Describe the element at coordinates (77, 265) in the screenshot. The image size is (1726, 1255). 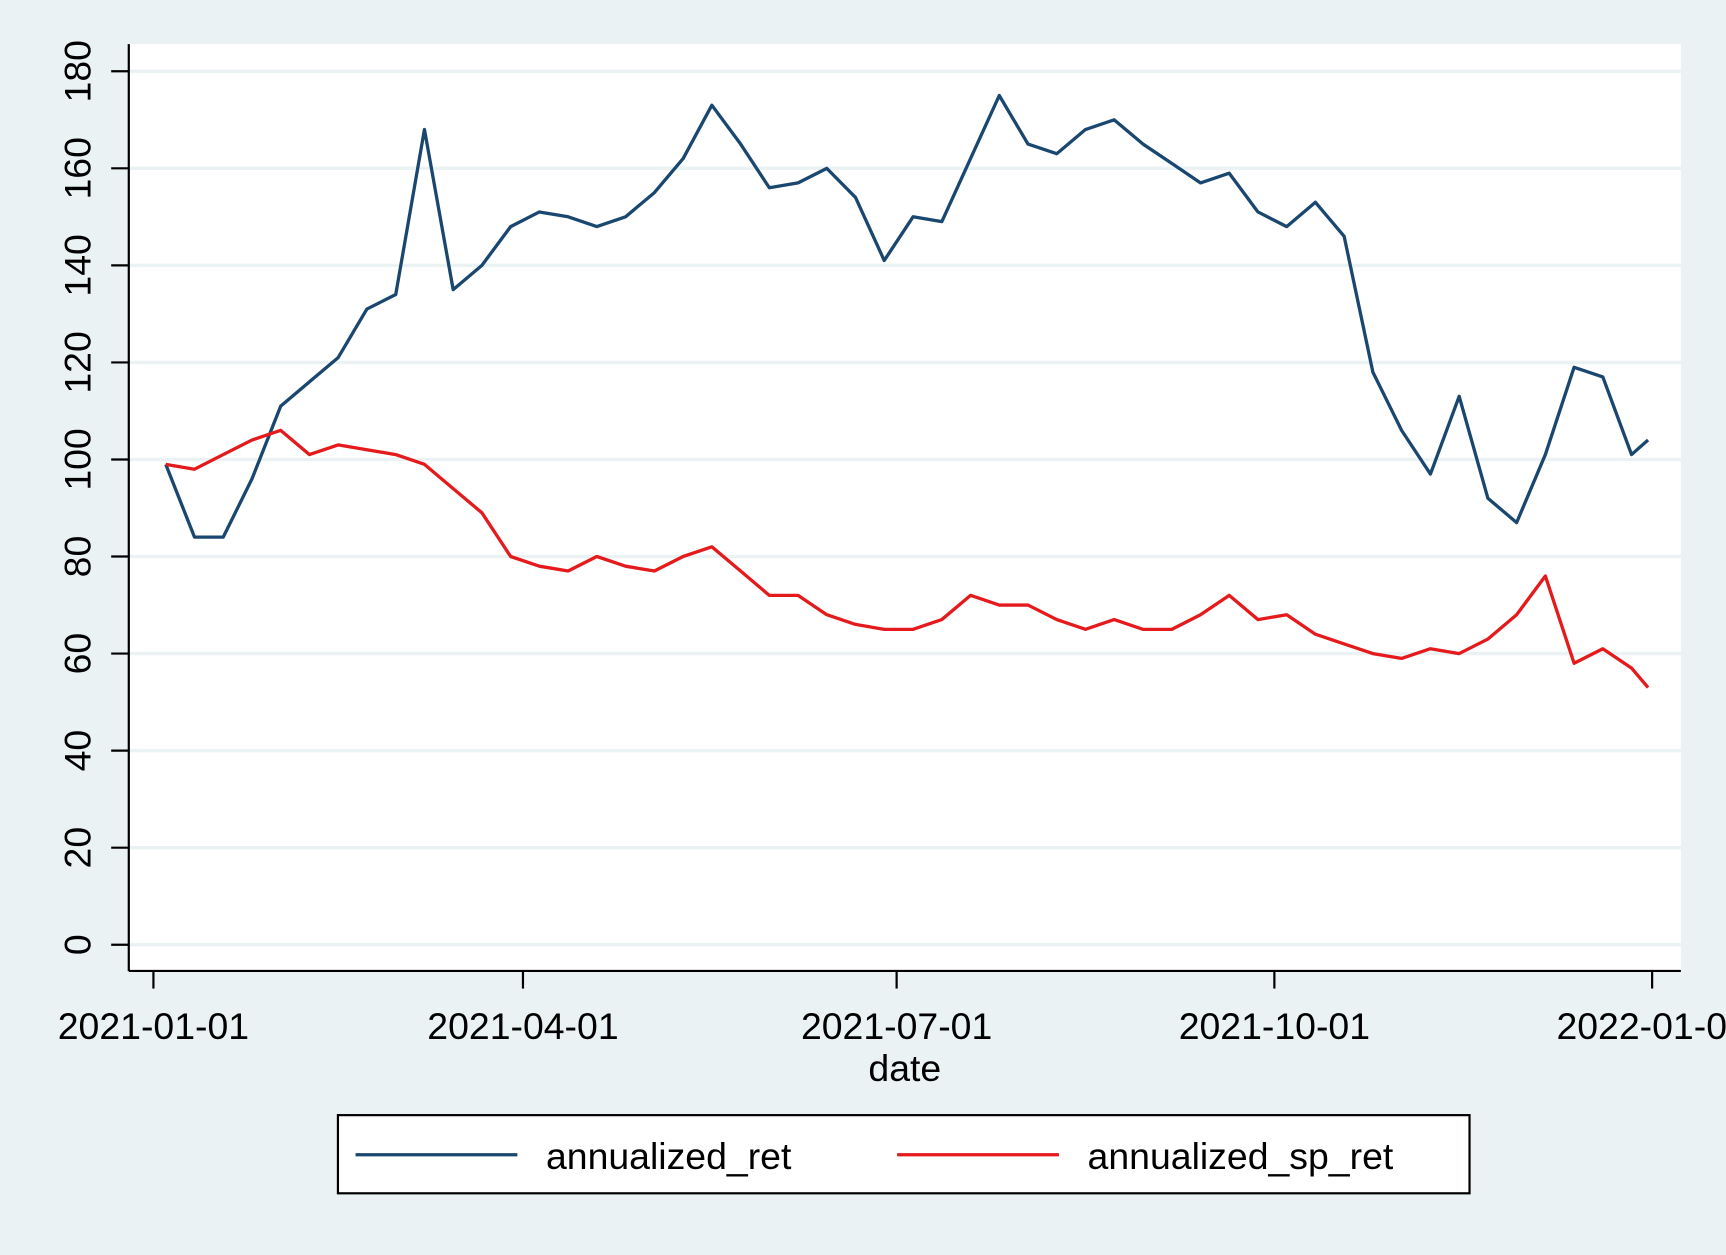
I see `y-tick-label: 140` at that location.